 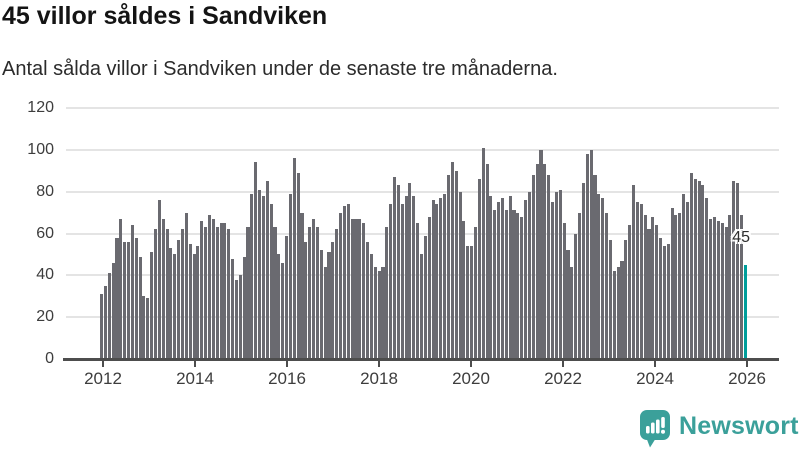 What do you see at coordinates (745, 311) in the screenshot?
I see `highlighted-bar` at bounding box center [745, 311].